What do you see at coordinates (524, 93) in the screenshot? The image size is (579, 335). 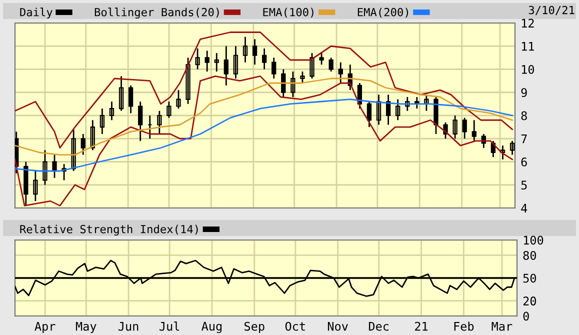 I see `y-tick-label: 9` at bounding box center [524, 93].